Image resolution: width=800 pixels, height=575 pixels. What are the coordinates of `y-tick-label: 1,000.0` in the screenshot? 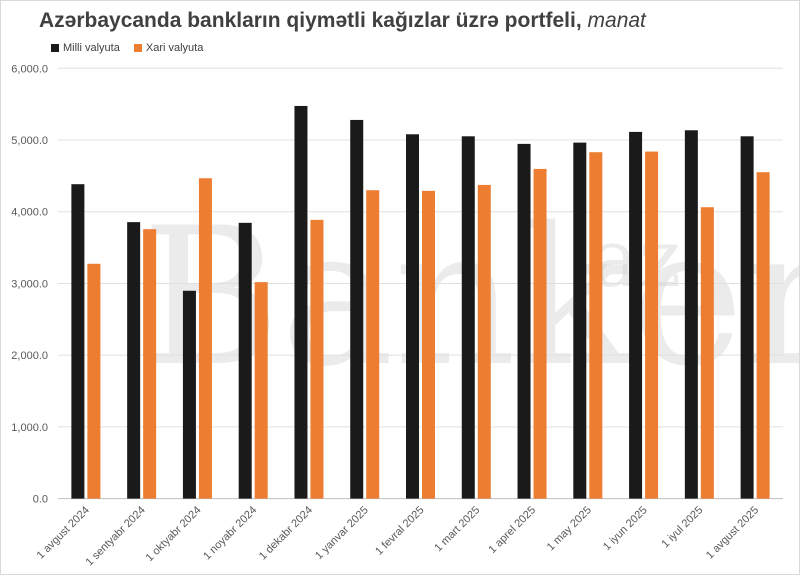 It's located at (29, 428).